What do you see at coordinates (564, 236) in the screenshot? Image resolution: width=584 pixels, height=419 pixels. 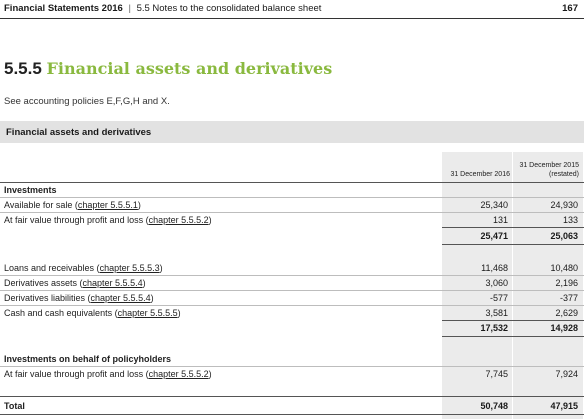 I see `subtotal-2015: 25,063` at bounding box center [564, 236].